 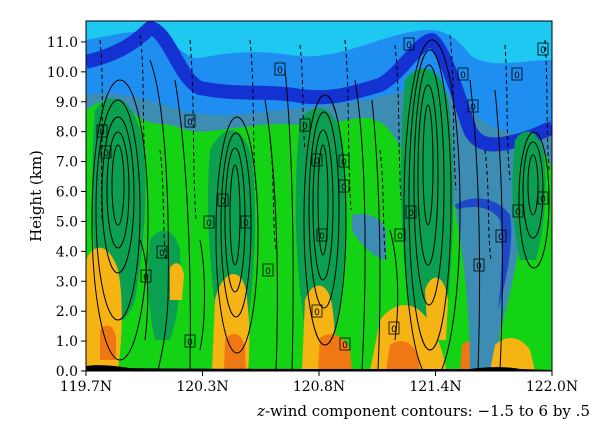 What do you see at coordinates (67, 163) in the screenshot?
I see `y-tick-label: 7.0` at bounding box center [67, 163].